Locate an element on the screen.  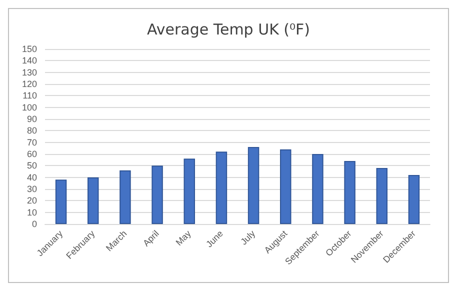
y-tick-label: 140 is located at coordinates (29, 61).